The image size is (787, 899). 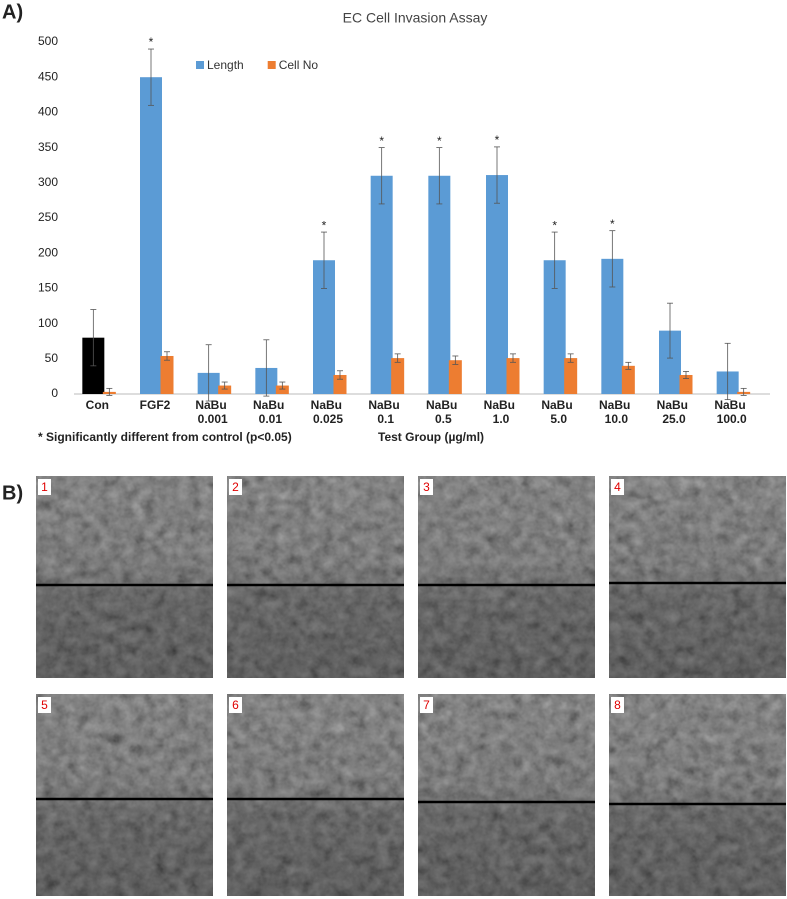 I want to click on x-tick-label: NaBu 0.1, so click(x=385, y=412).